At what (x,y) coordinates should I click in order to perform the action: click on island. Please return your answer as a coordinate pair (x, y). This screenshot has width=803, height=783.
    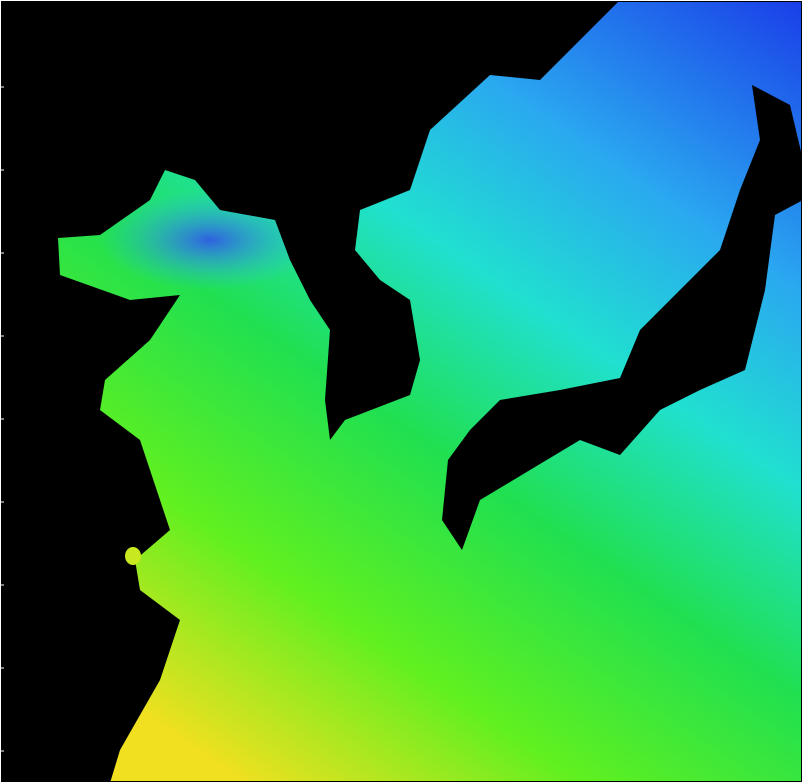
    Looking at the image, I should click on (133, 556).